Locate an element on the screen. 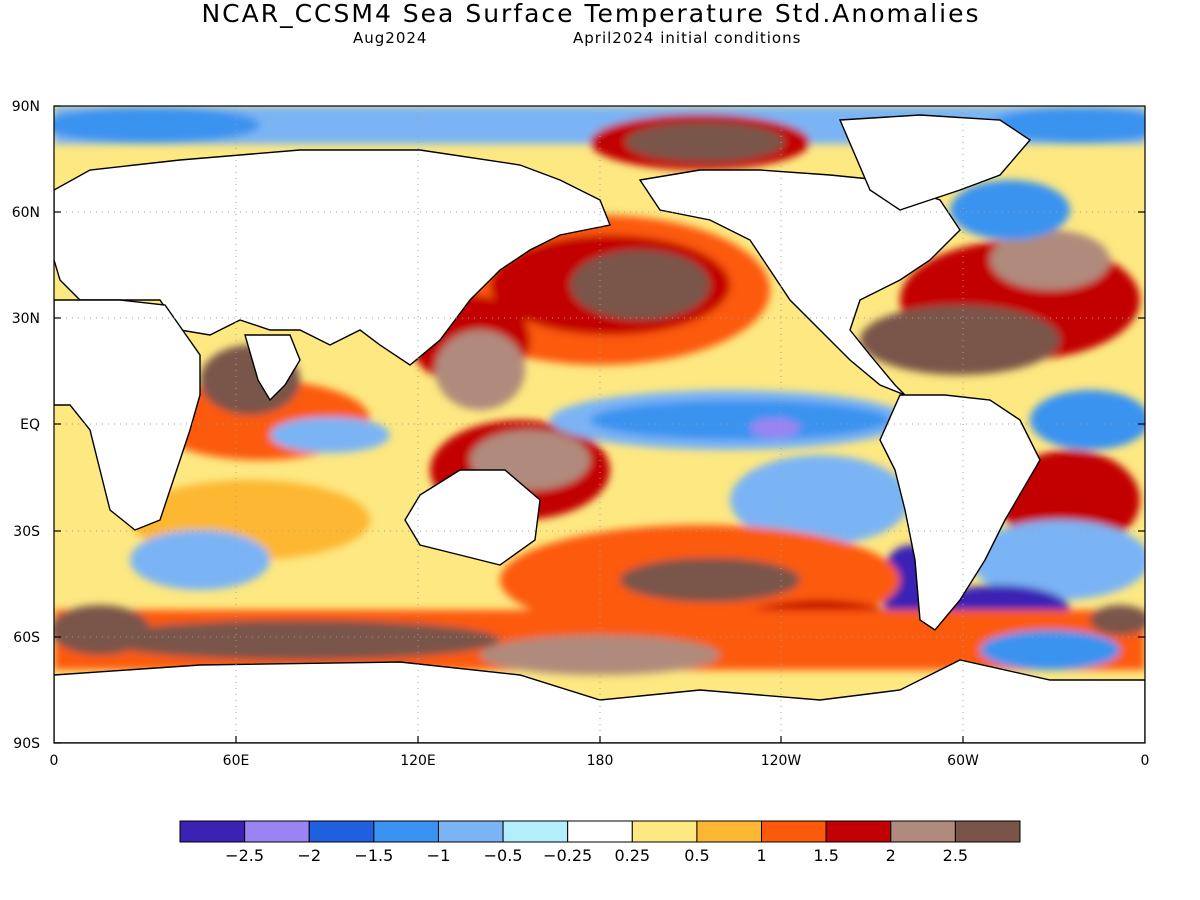 The width and height of the screenshot is (1200, 900). africa-landmass is located at coordinates (127, 415).